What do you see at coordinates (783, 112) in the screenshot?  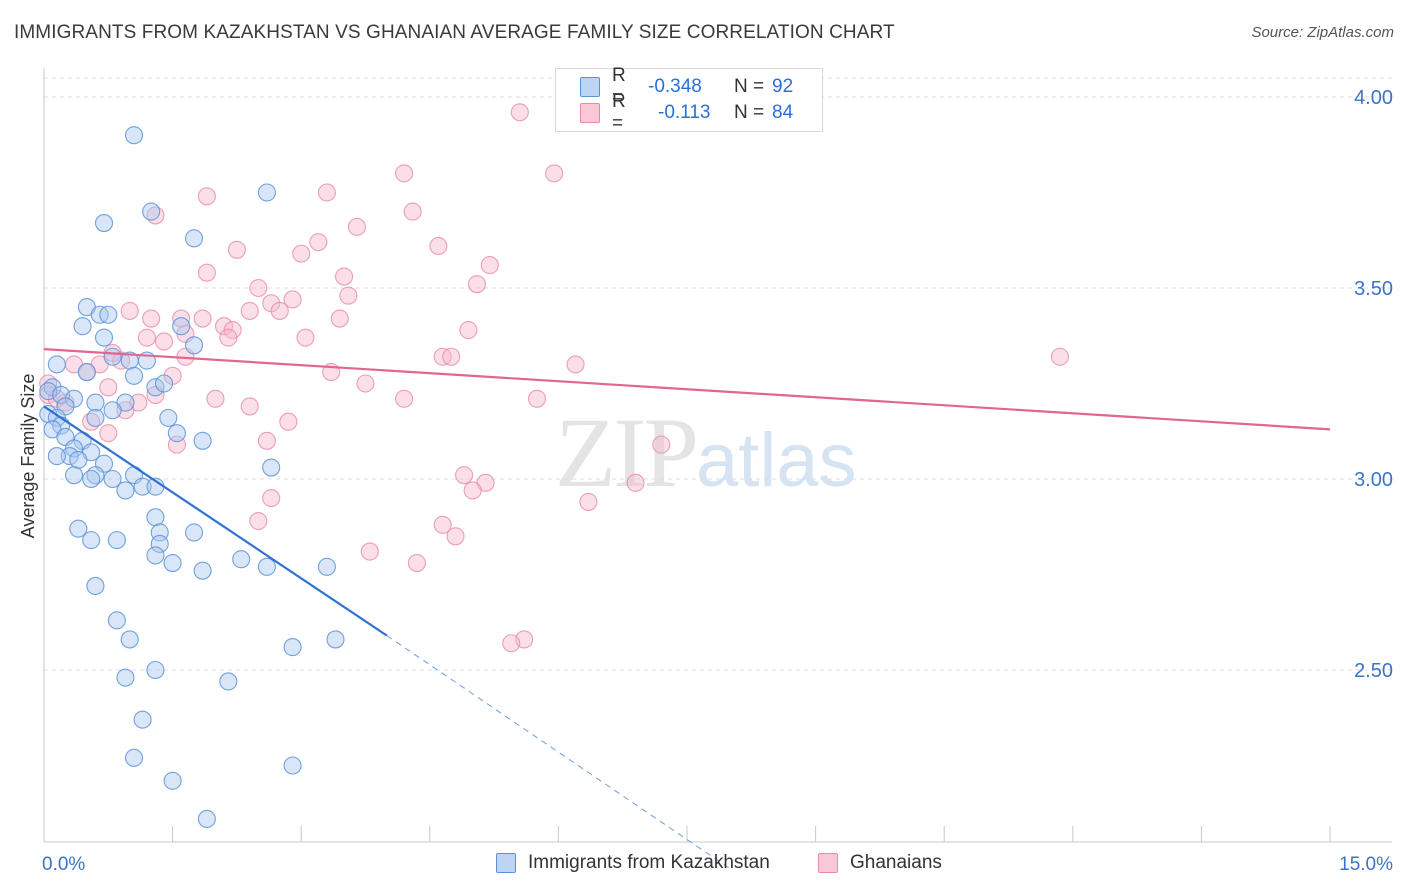 I see `legend-n-value: 84` at bounding box center [783, 112].